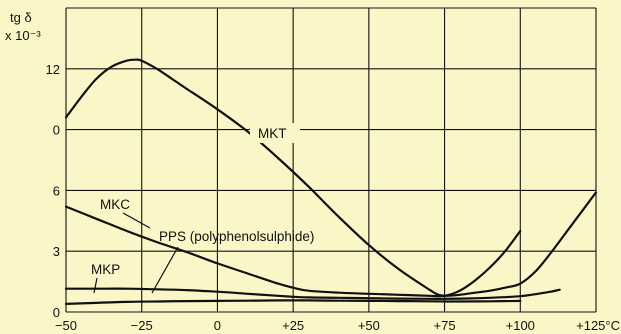  Describe the element at coordinates (598, 325) in the screenshot. I see `x-tick-label: +125°C` at that location.